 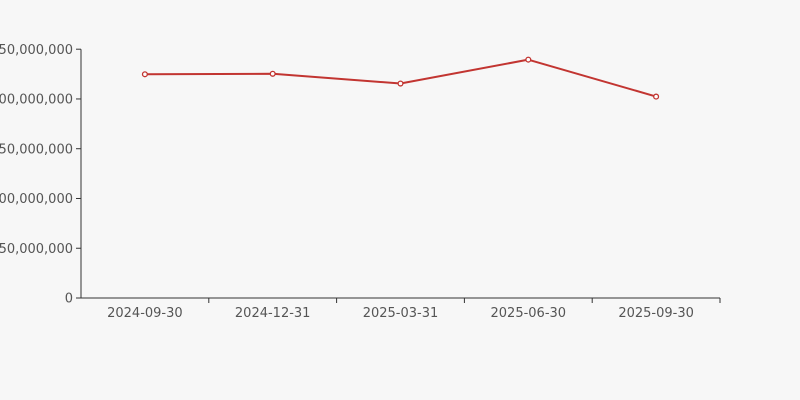 I want to click on y-tick-label: 250,000,000, so click(x=36, y=50).